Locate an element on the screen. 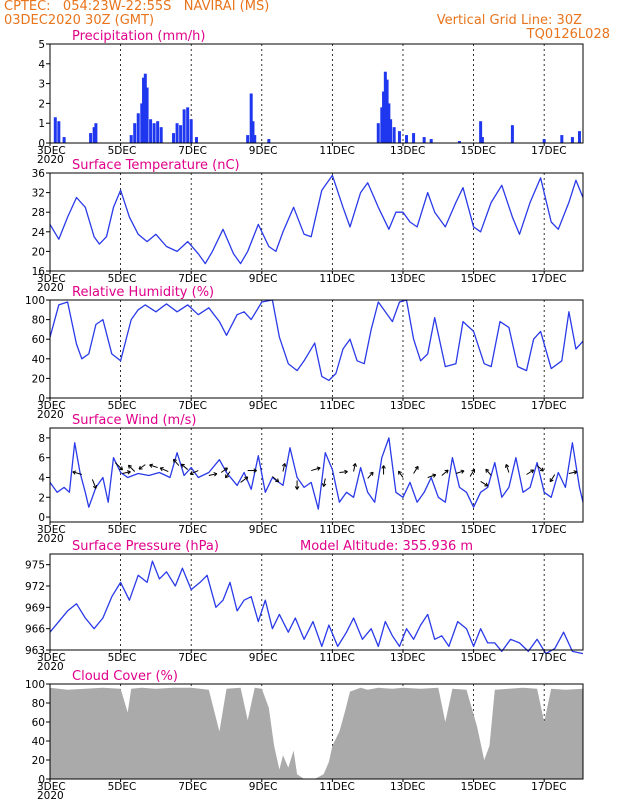 This screenshot has width=618, height=800. y-tick-label: 16 is located at coordinates (39, 272).